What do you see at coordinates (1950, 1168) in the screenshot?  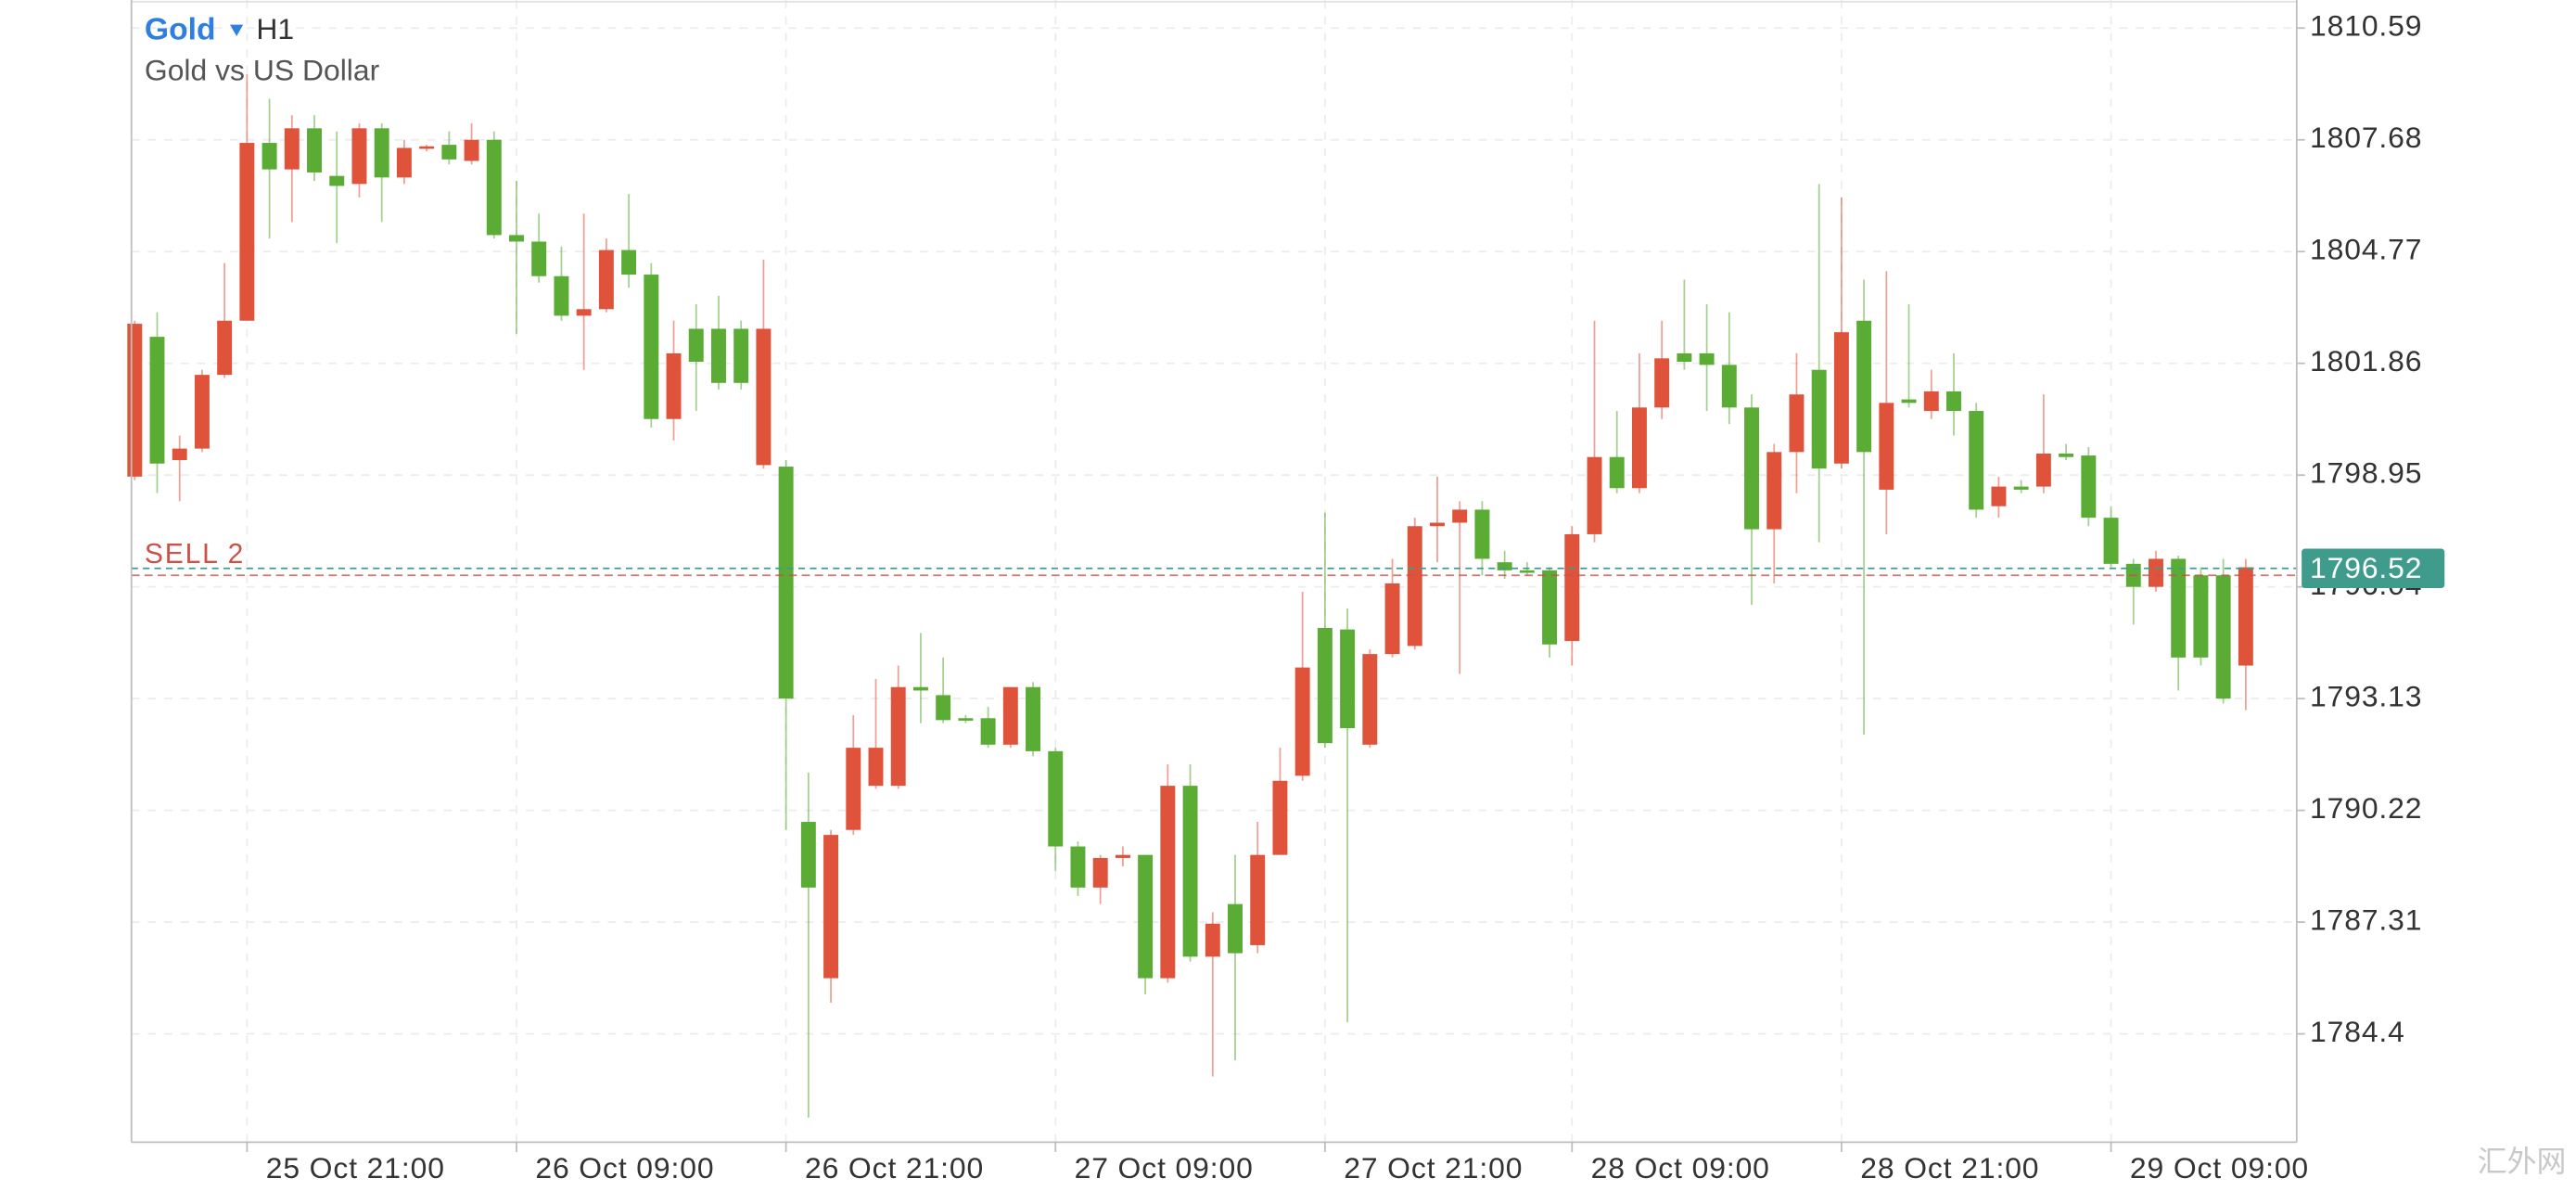 I see `x-tick-label: 28 Oct 21:00` at bounding box center [1950, 1168].